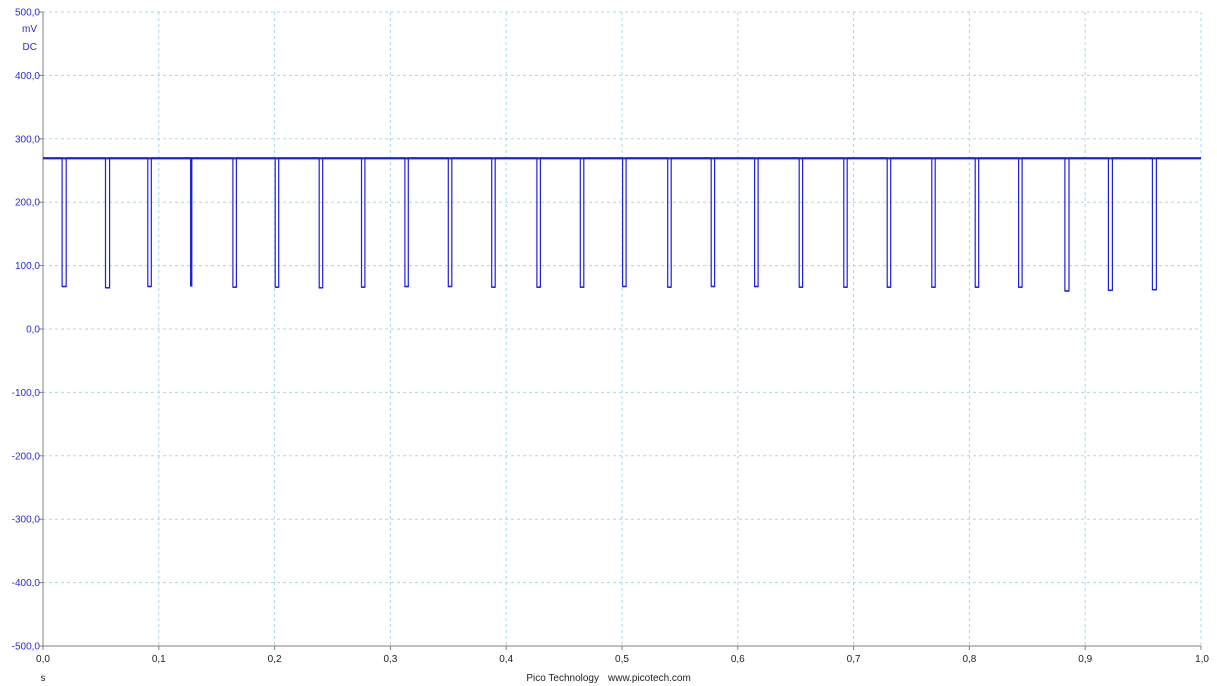  I want to click on x-tick-label: 0,1, so click(159, 659).